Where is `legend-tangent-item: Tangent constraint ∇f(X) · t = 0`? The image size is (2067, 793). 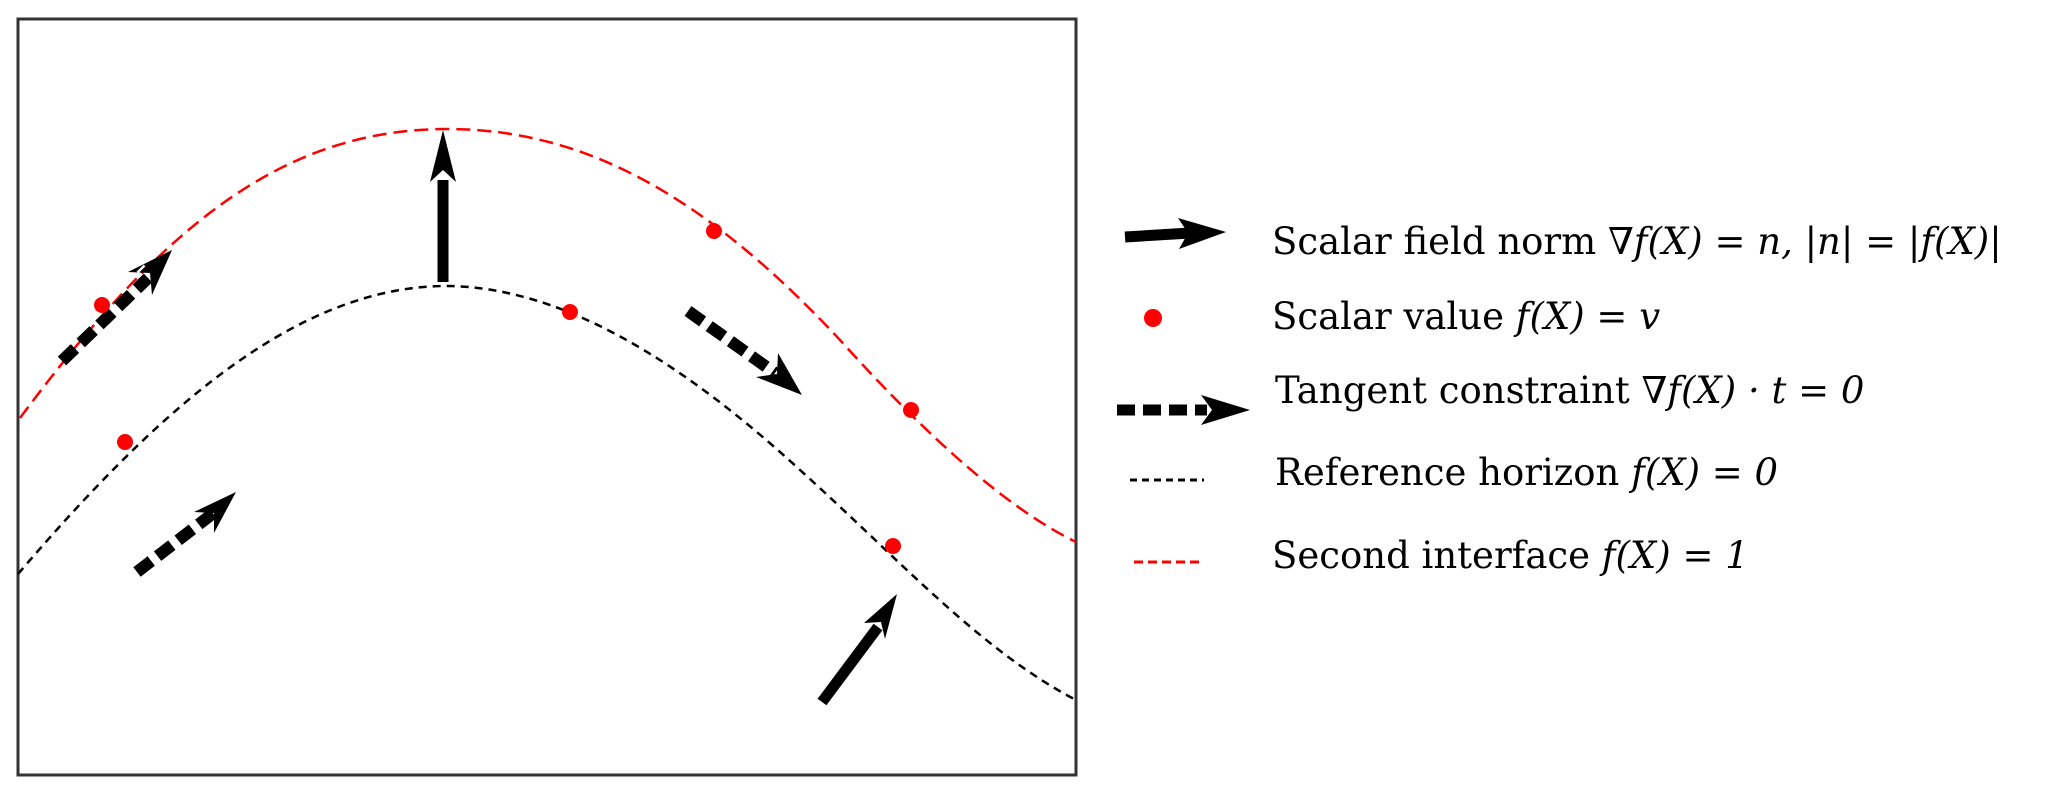 legend-tangent-item: Tangent constraint ∇f(X) · t = 0 is located at coordinates (1490, 397).